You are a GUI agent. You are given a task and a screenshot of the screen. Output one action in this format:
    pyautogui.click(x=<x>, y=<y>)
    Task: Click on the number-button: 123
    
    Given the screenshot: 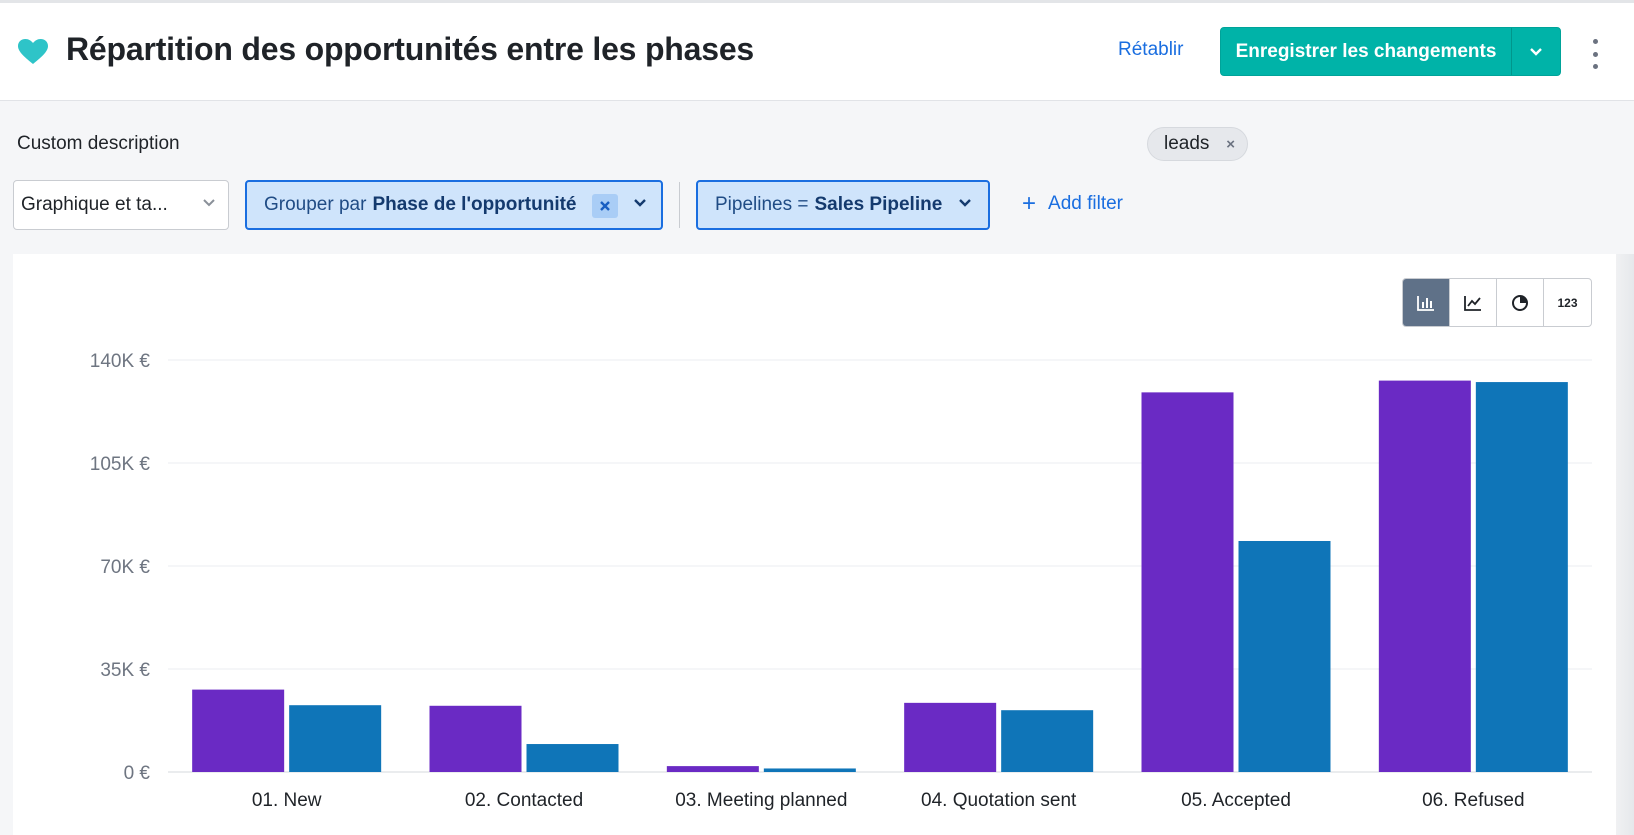 What is the action you would take?
    pyautogui.click(x=1567, y=302)
    